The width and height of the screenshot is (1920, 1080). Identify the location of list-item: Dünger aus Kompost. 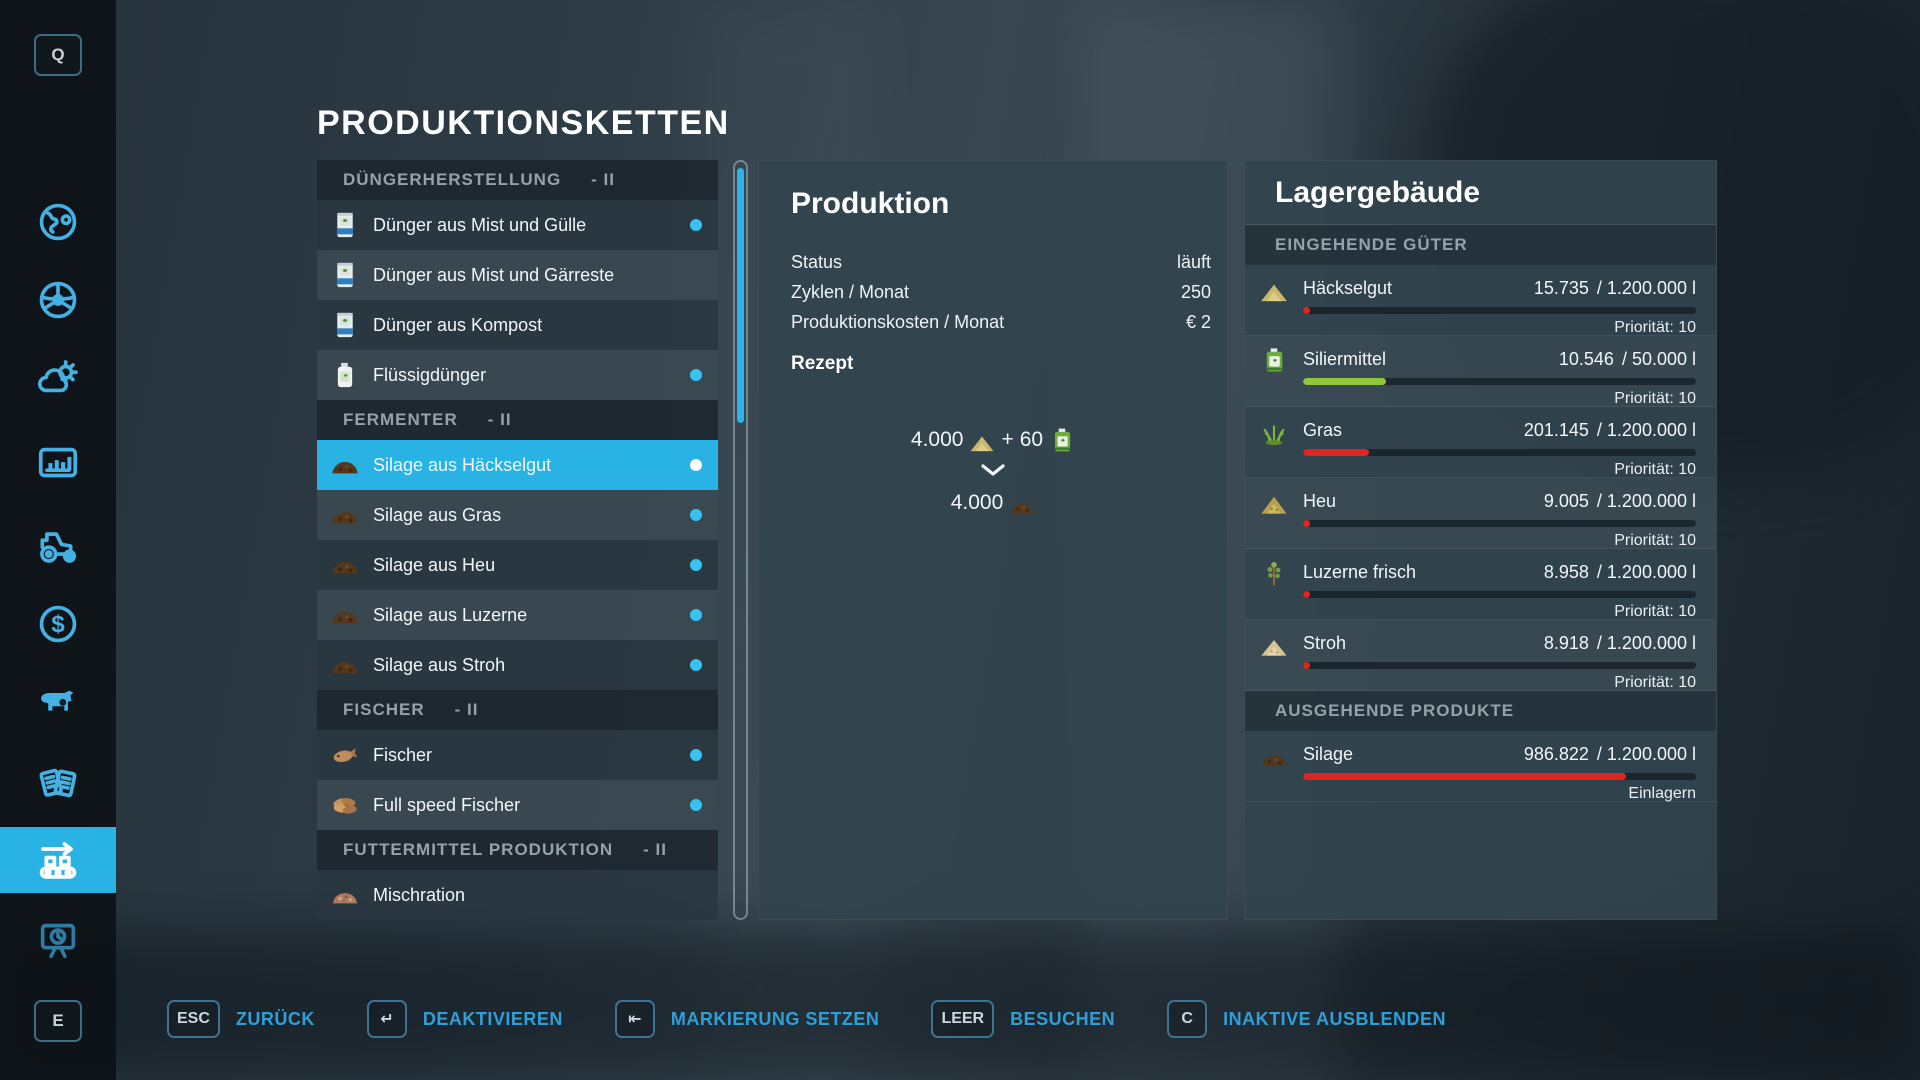
(517, 325).